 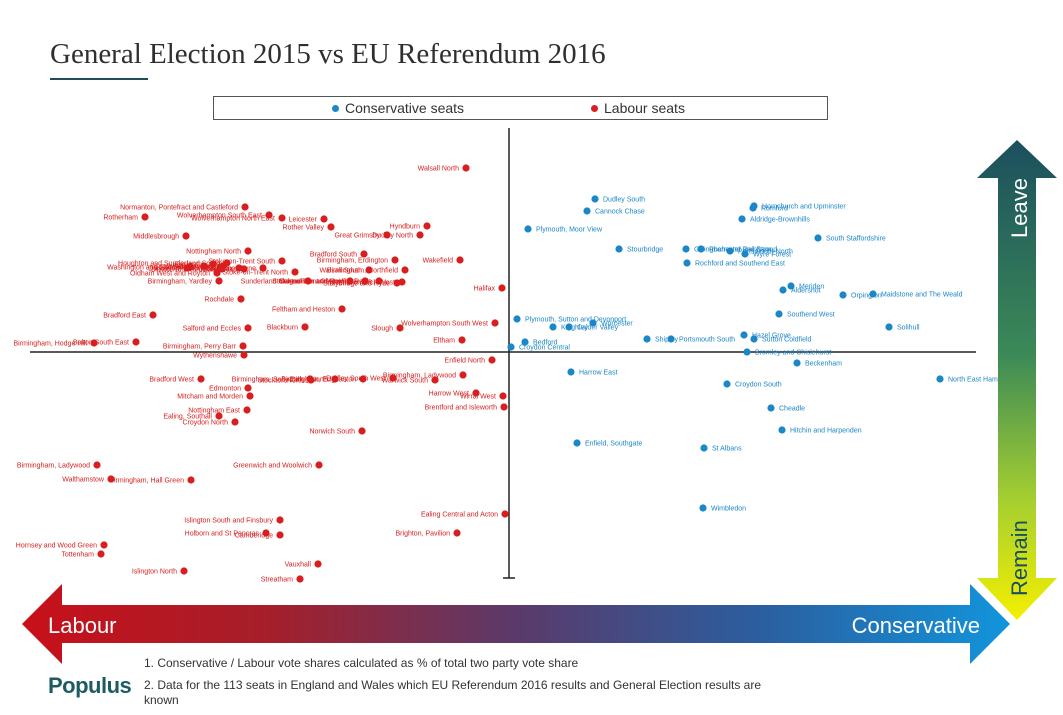 I want to click on conservative-point-label: Rochester and Strood, so click(x=743, y=250).